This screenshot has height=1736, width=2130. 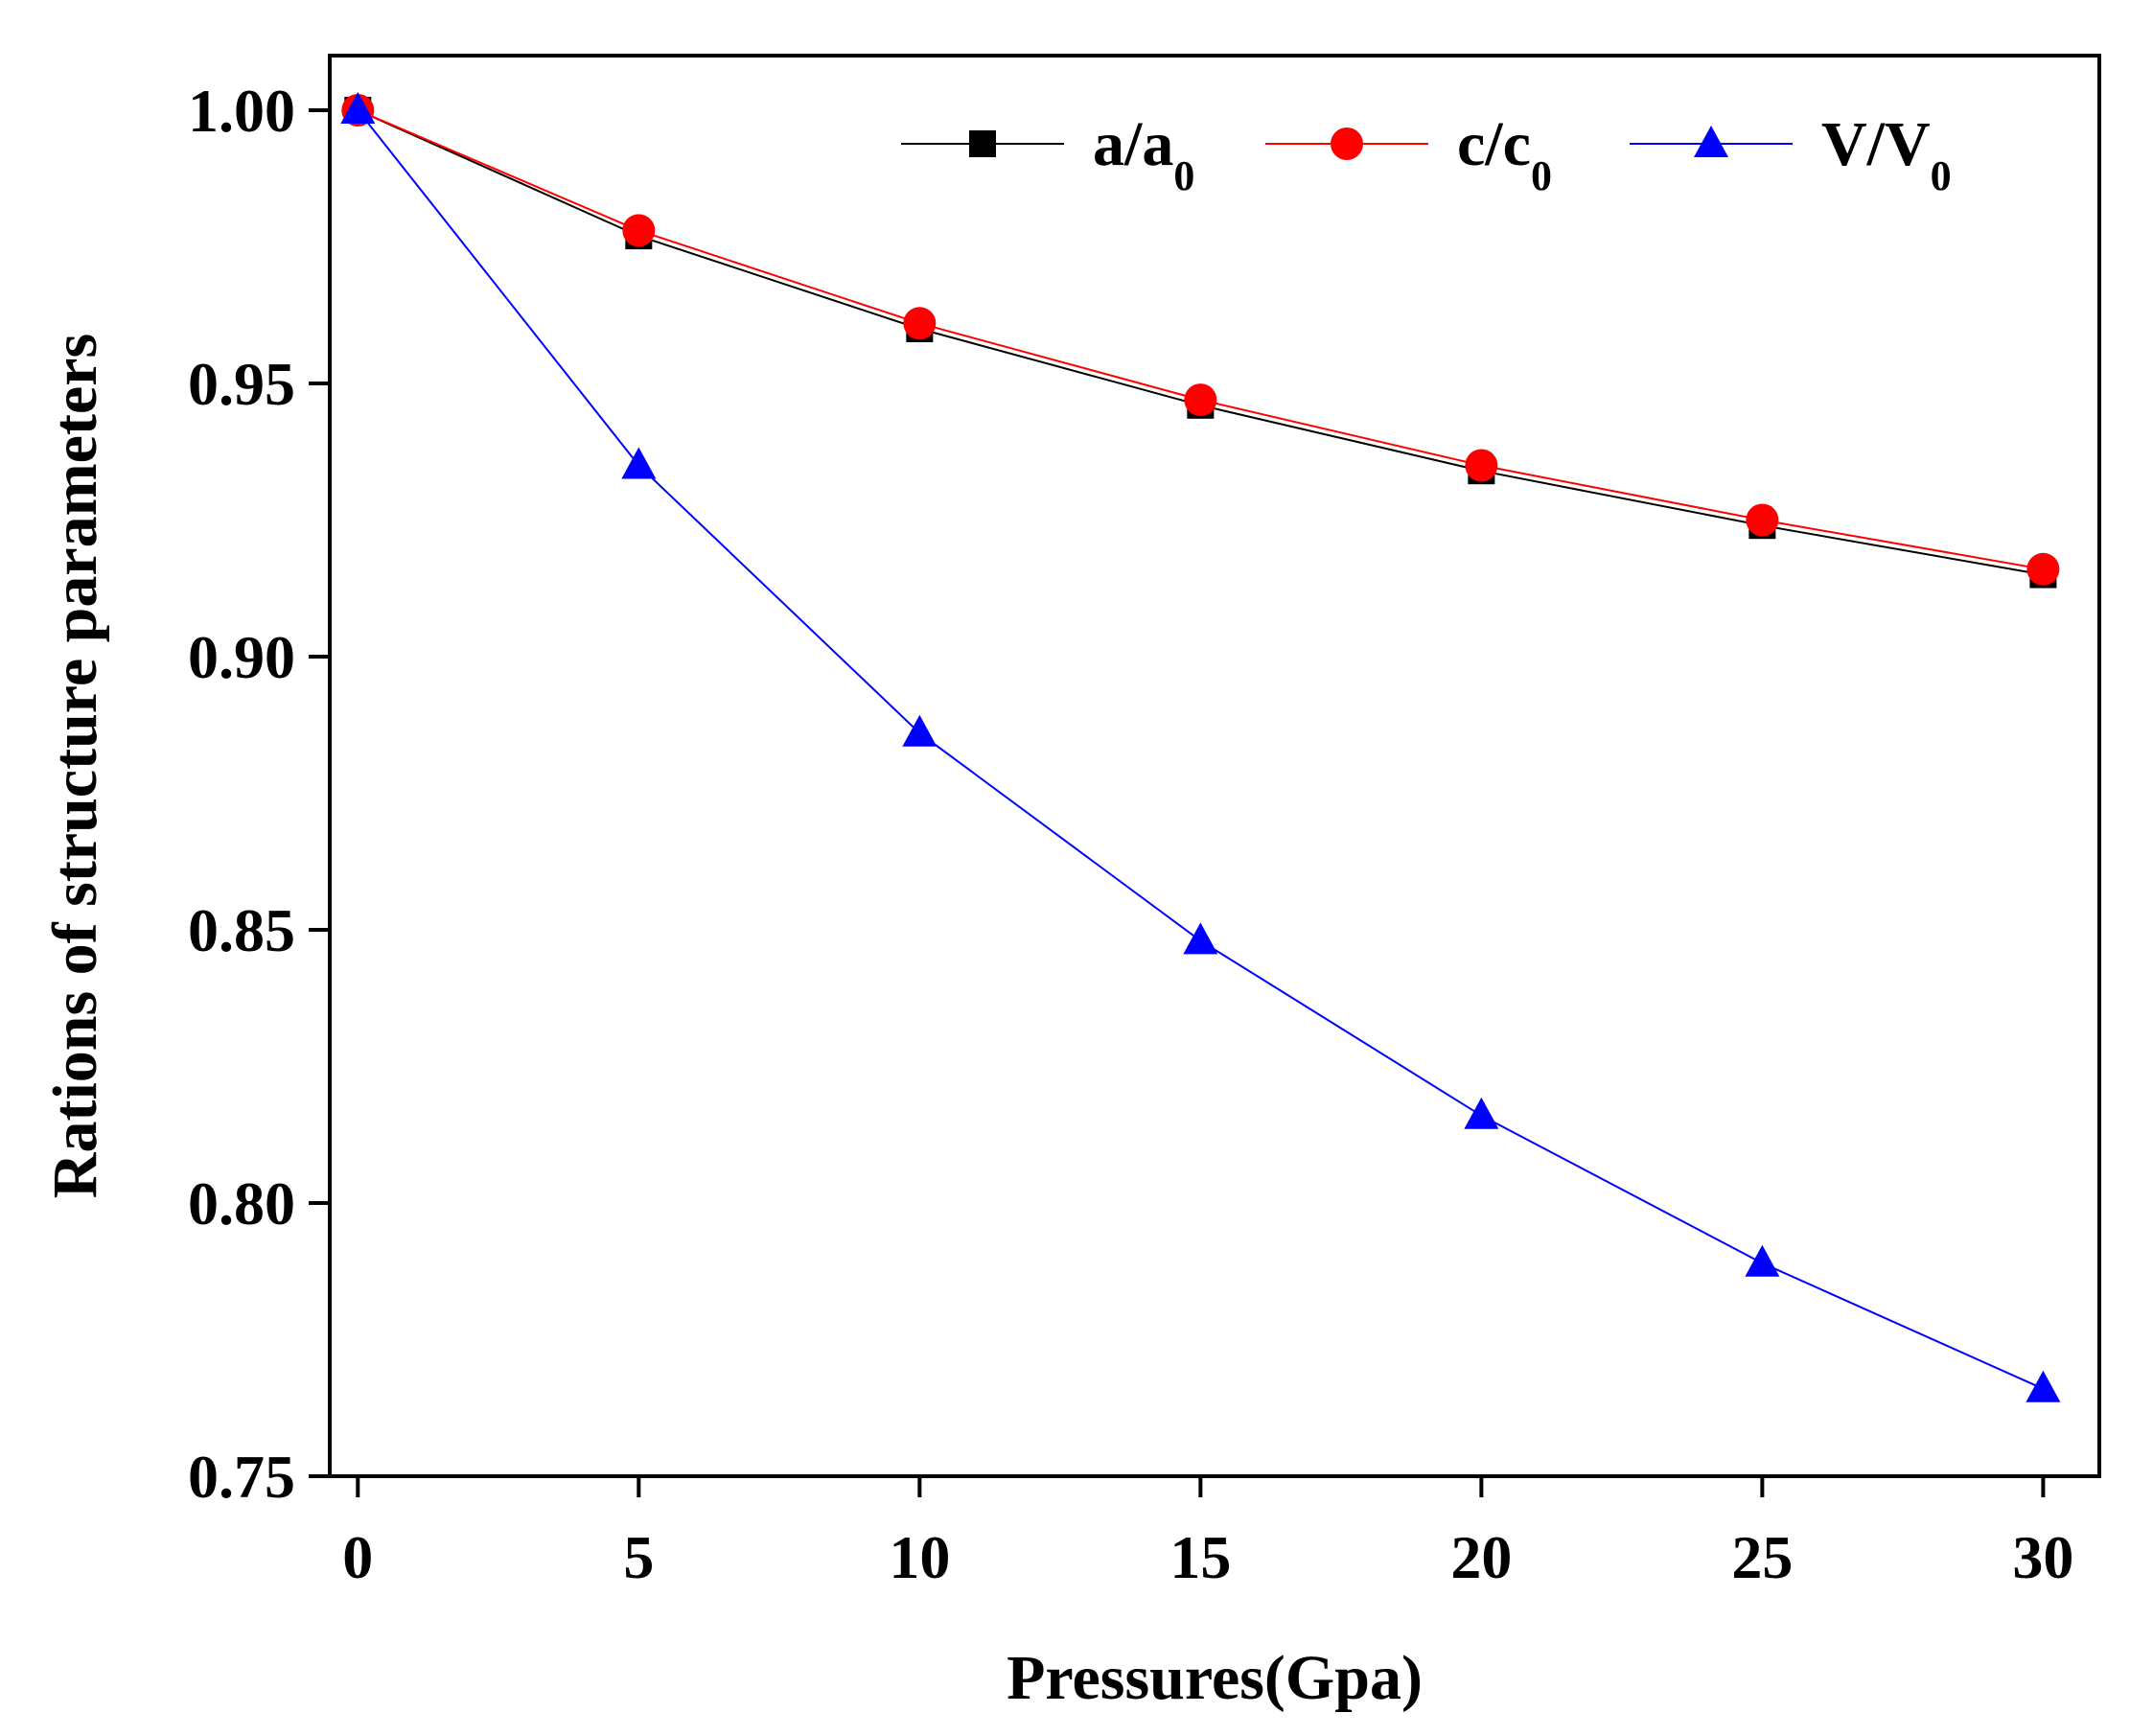 What do you see at coordinates (1481, 1557) in the screenshot?
I see `x-tick-label: 20` at bounding box center [1481, 1557].